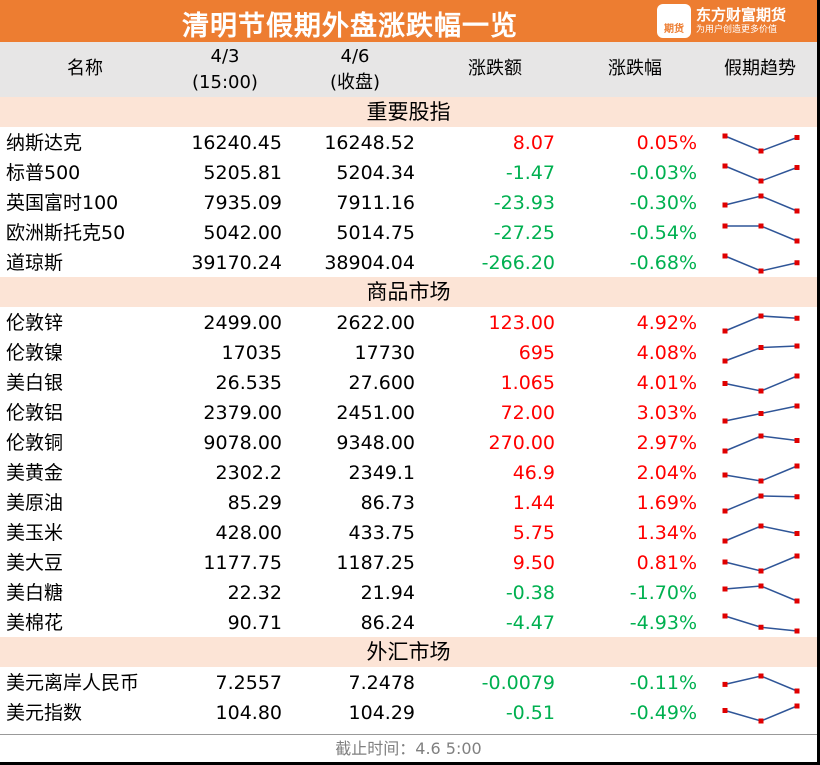 Image resolution: width=820 pixels, height=765 pixels. Describe the element at coordinates (408, 143) in the screenshot. I see `table-row: 纳斯达克 16240.45 16248.52 8.07 0.05%` at that location.